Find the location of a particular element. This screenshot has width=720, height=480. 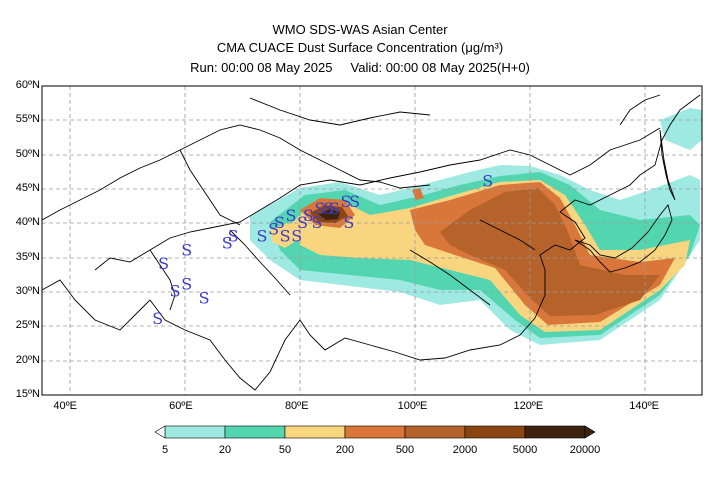

colorbar is located at coordinates (375, 432).